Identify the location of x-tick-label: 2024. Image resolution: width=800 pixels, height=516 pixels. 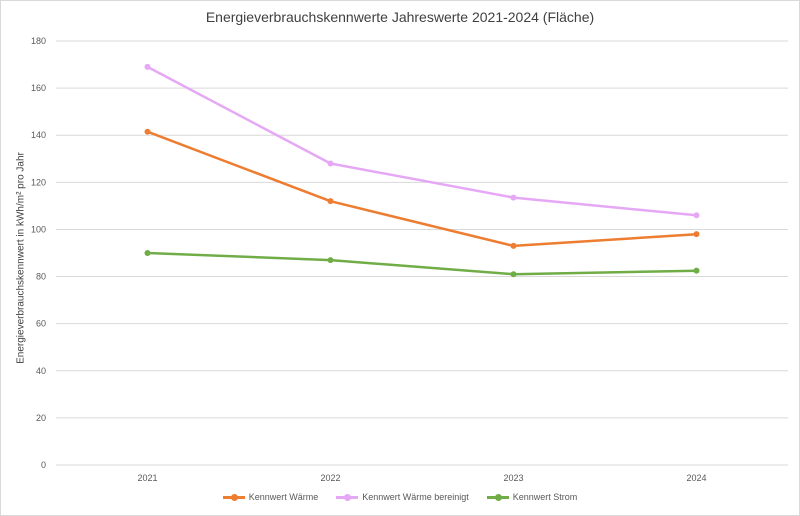
(696, 478).